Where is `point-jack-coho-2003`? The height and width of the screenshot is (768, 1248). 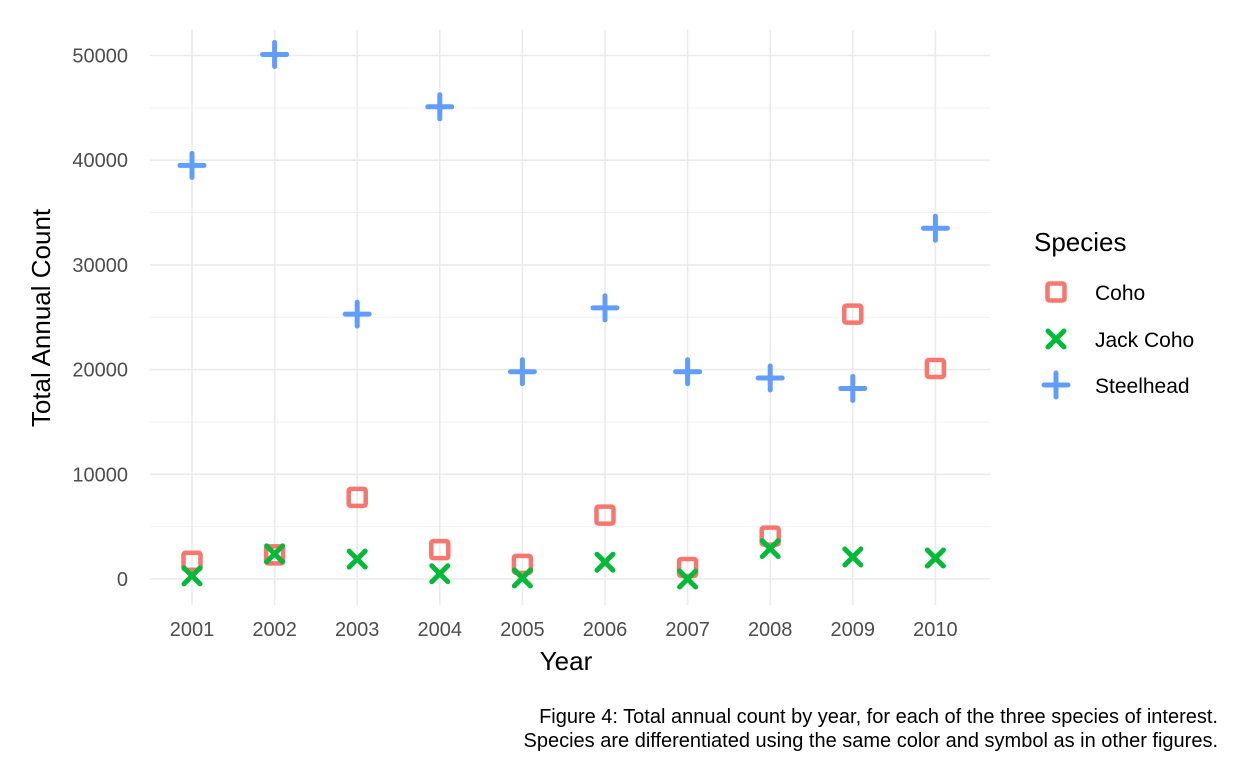
point-jack-coho-2003 is located at coordinates (357, 559).